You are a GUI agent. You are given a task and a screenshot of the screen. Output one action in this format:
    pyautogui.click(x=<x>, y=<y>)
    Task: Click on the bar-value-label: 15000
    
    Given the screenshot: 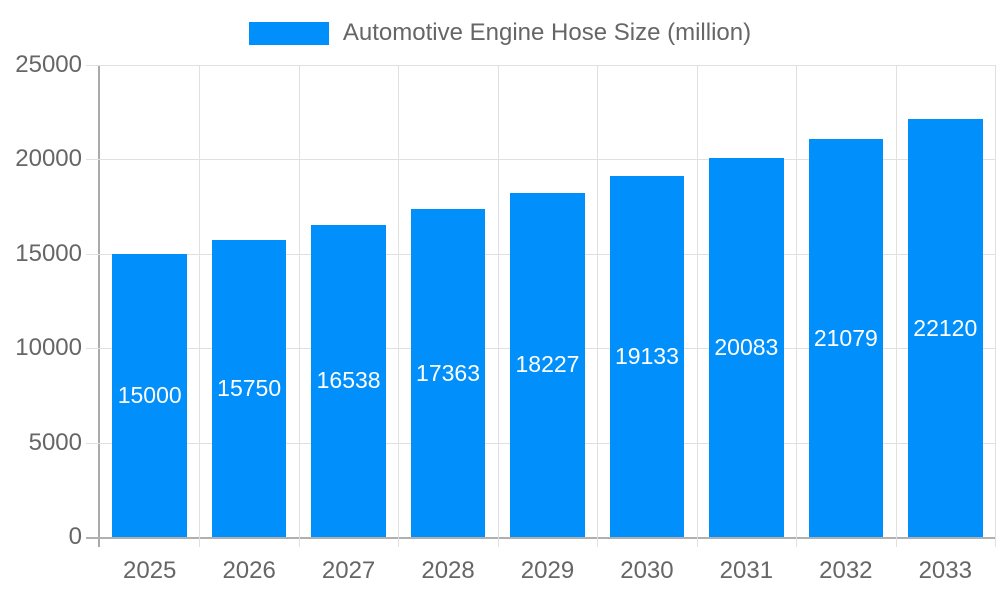 What is the action you would take?
    pyautogui.click(x=149, y=394)
    